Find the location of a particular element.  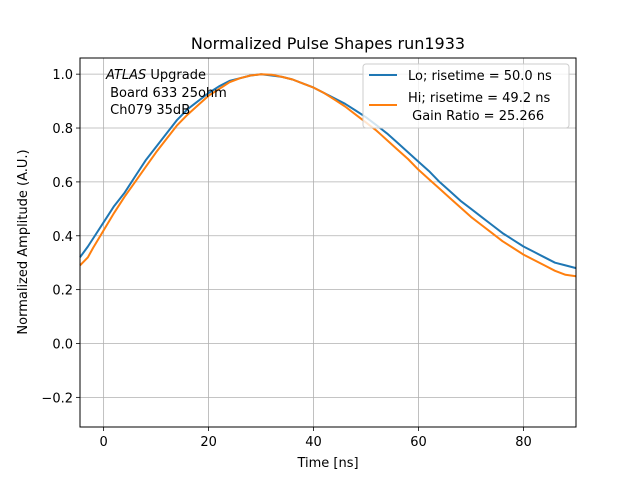

y-tick-label: −0.2 is located at coordinates (57, 398).